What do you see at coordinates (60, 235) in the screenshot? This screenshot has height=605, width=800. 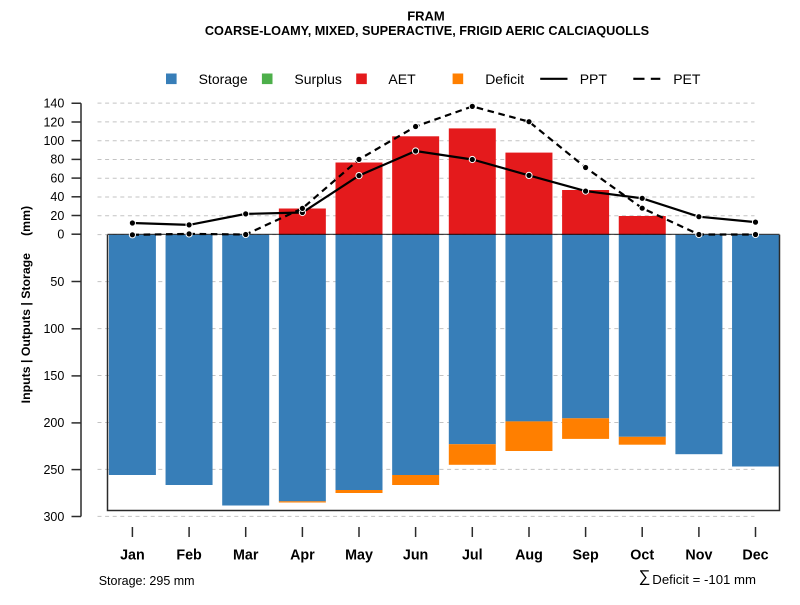 I see `svg-text: 0` at bounding box center [60, 235].